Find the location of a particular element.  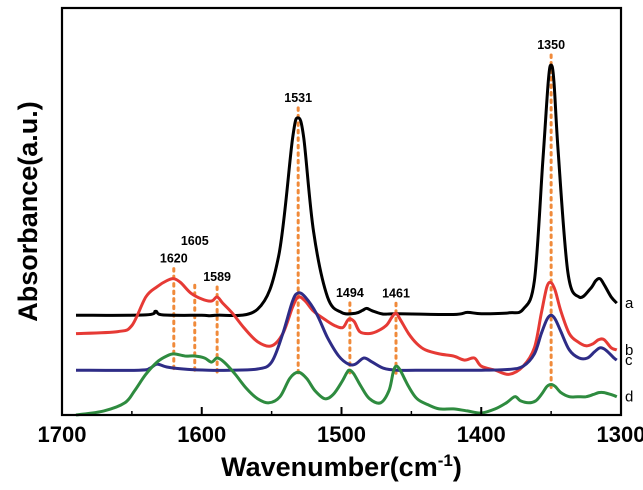

series-label-a: a is located at coordinates (629, 303).